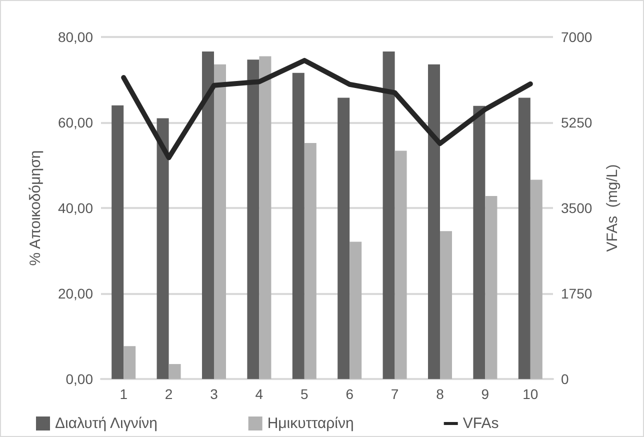  Describe the element at coordinates (480, 423) in the screenshot. I see `legend-label: VFAs` at that location.